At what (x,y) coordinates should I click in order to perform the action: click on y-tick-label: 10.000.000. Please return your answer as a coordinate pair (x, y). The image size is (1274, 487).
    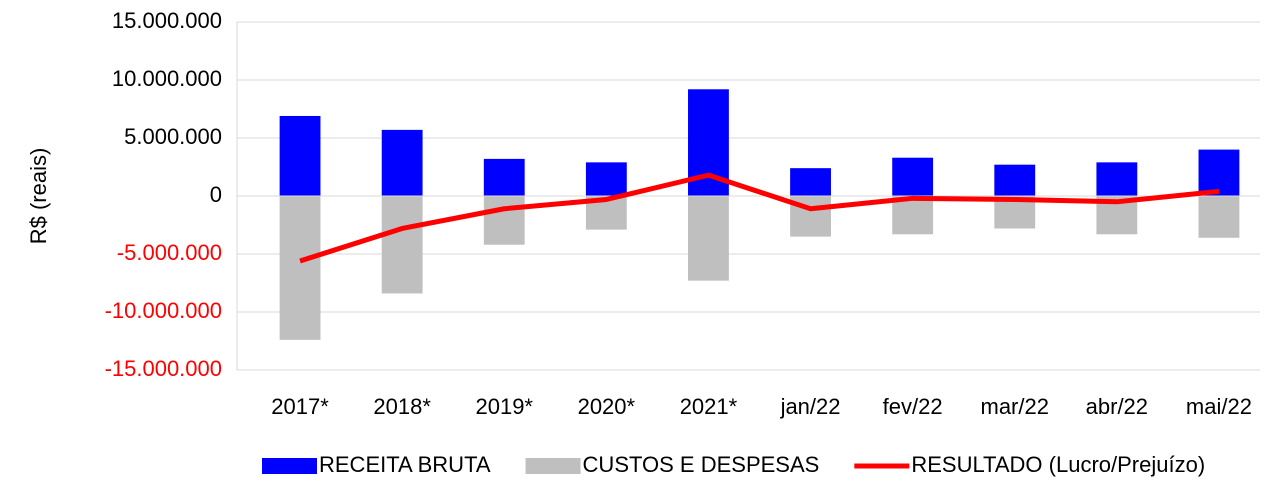
    Looking at the image, I should click on (167, 78).